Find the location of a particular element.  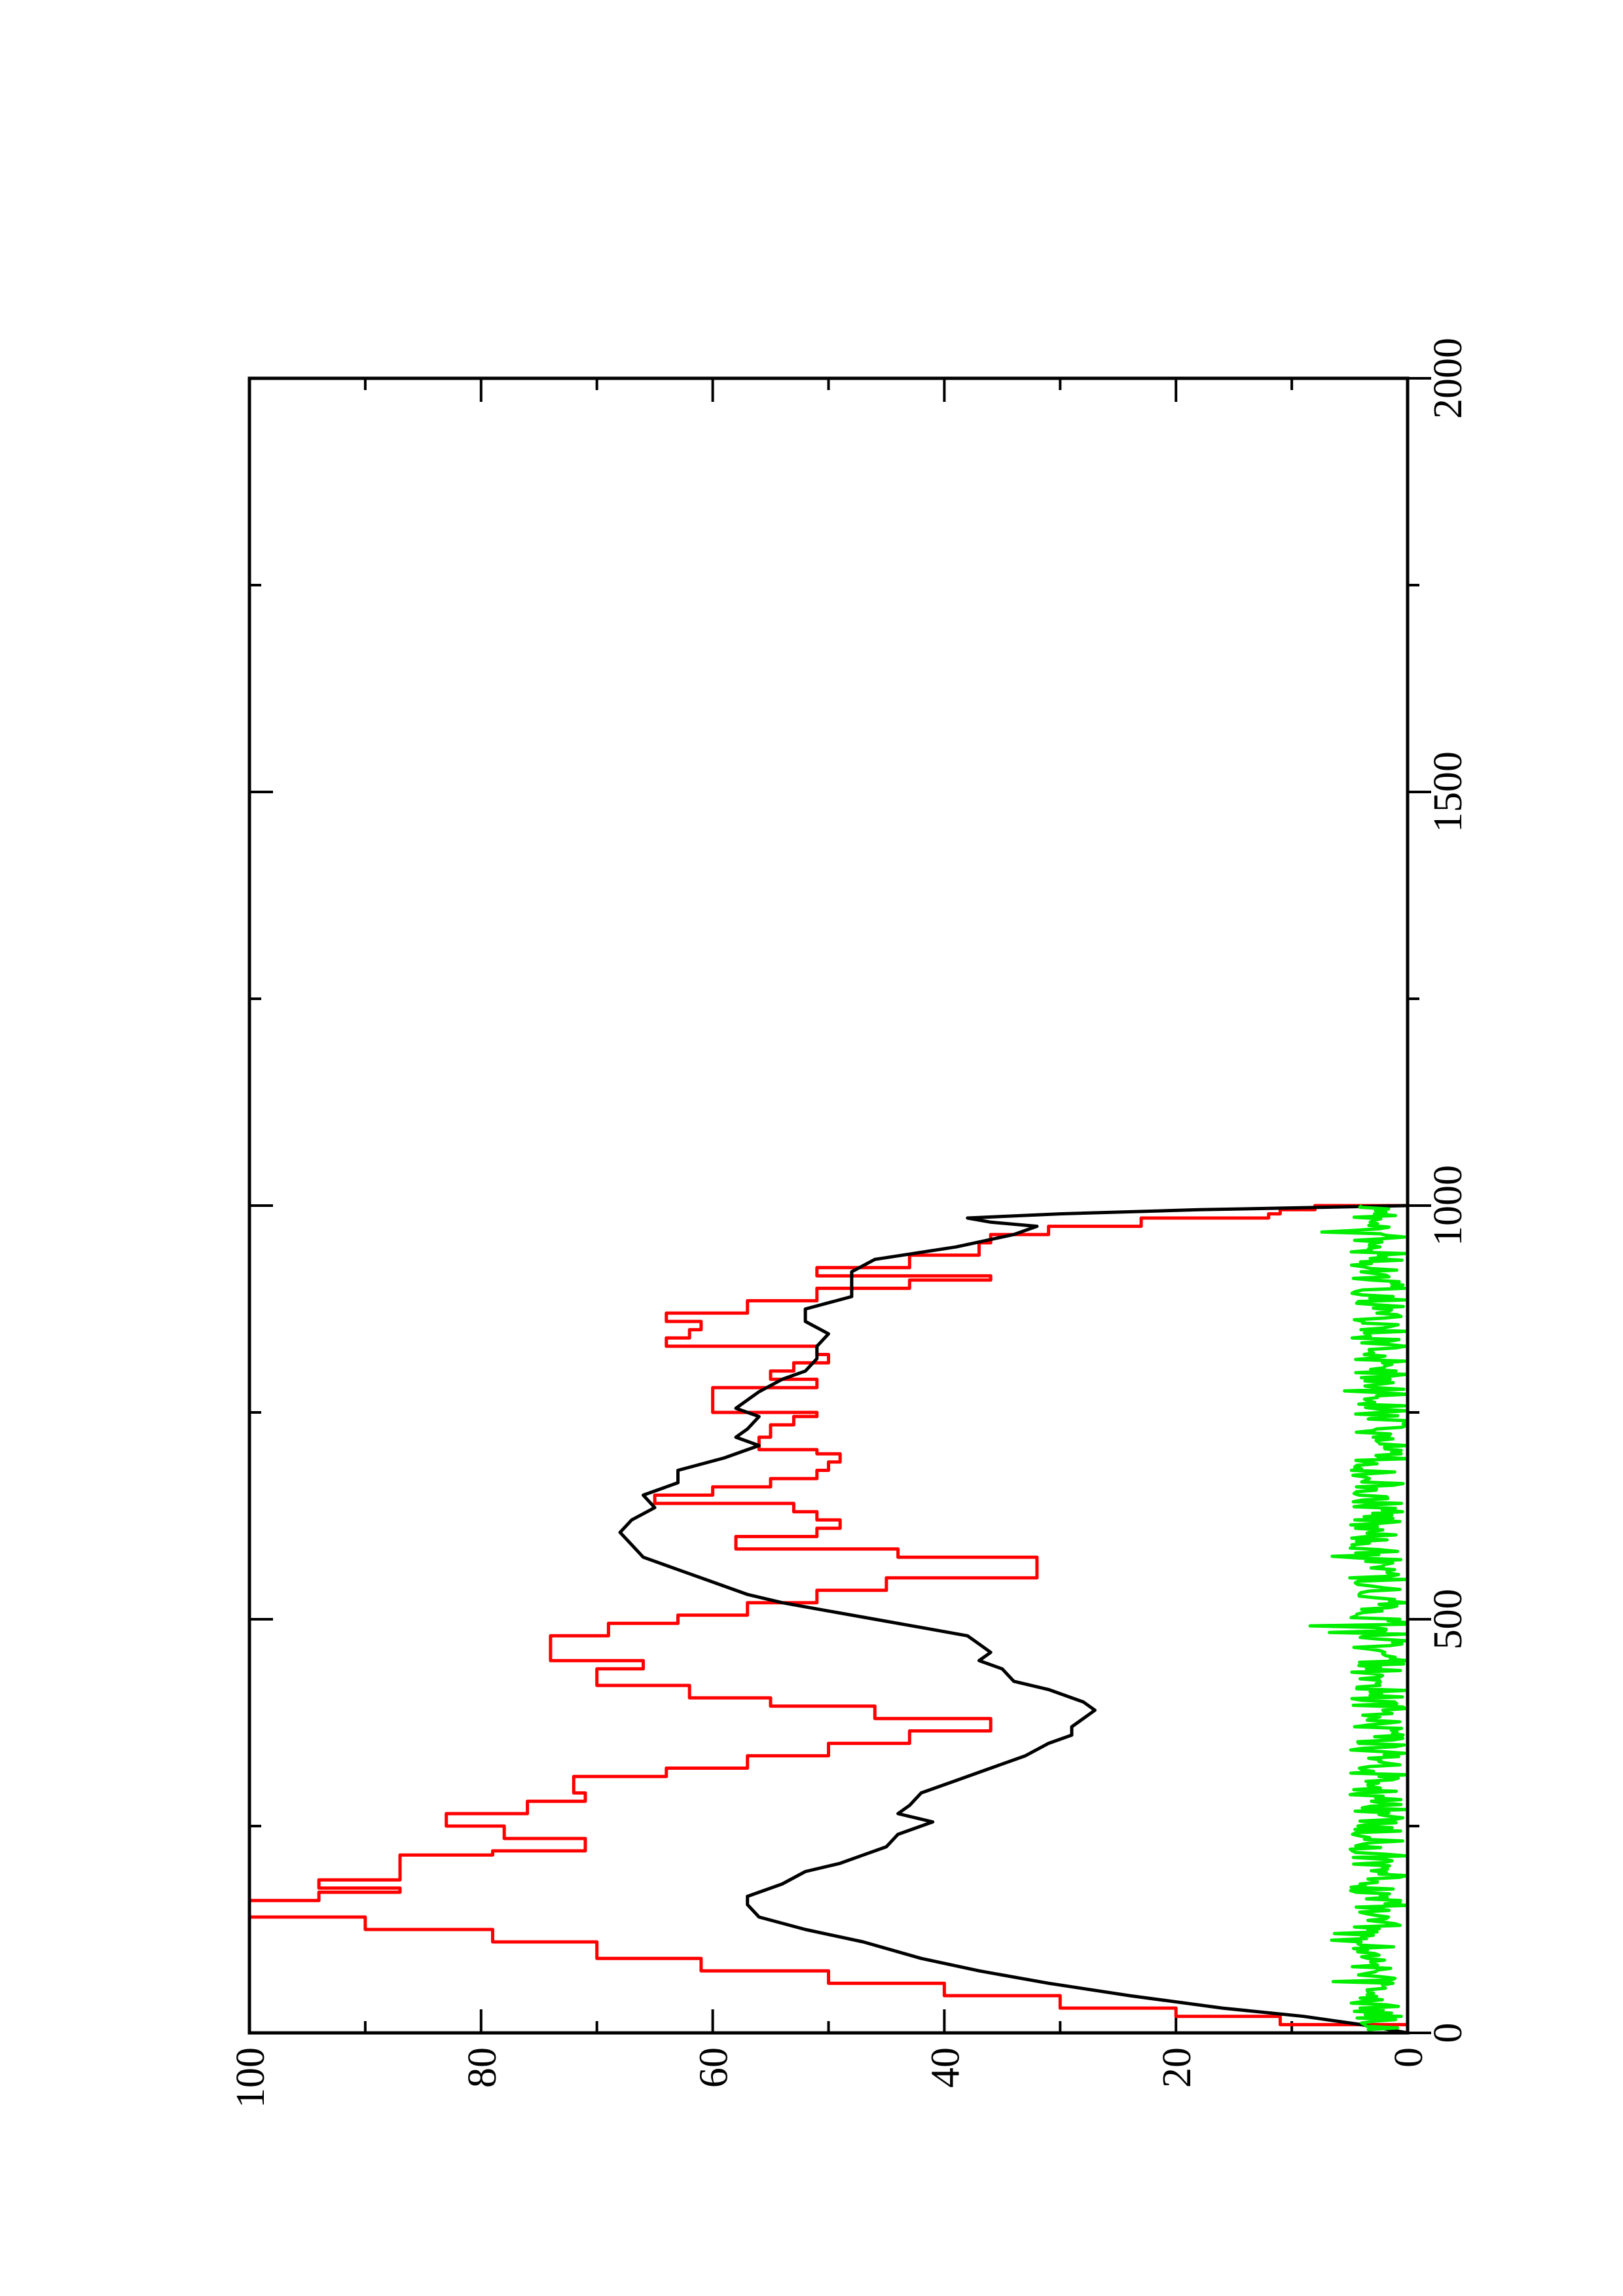

x-tick-label: 1000 is located at coordinates (1448, 1205).